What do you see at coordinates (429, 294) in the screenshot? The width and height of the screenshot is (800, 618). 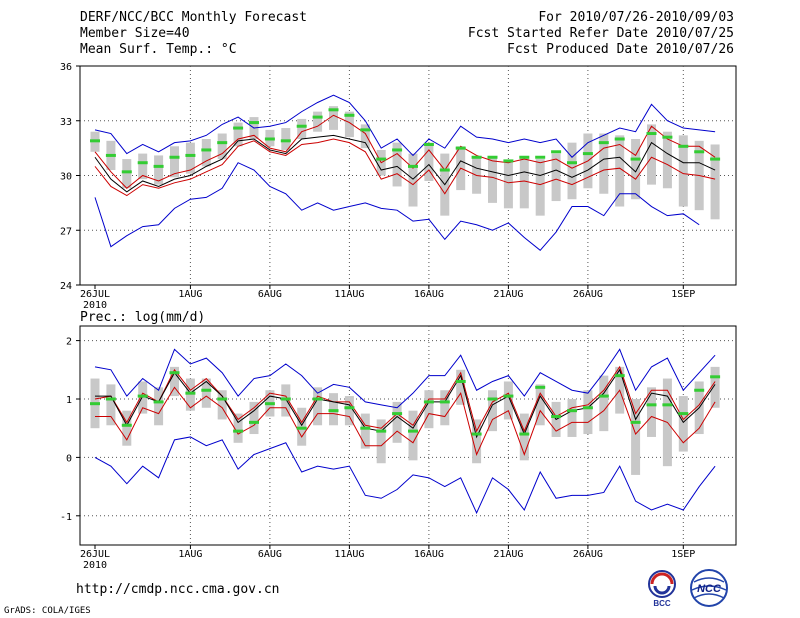 I see `x-tick-label: 16AUG` at bounding box center [429, 294].